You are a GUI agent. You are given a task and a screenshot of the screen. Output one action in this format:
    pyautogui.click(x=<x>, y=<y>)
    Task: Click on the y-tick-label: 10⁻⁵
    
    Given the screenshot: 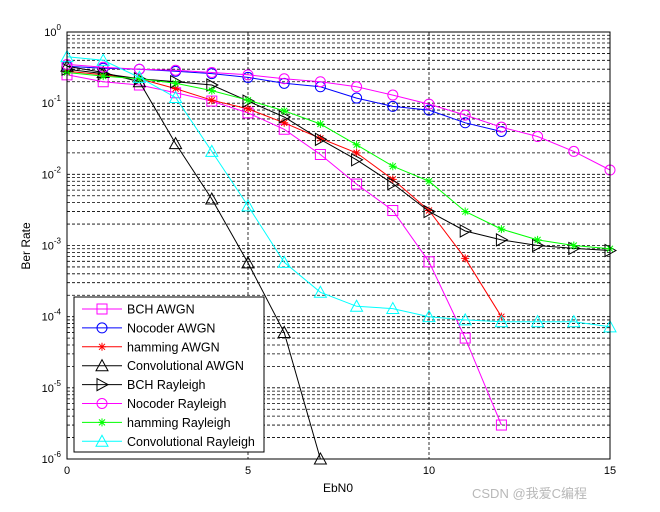 What is the action you would take?
    pyautogui.click(x=52, y=387)
    